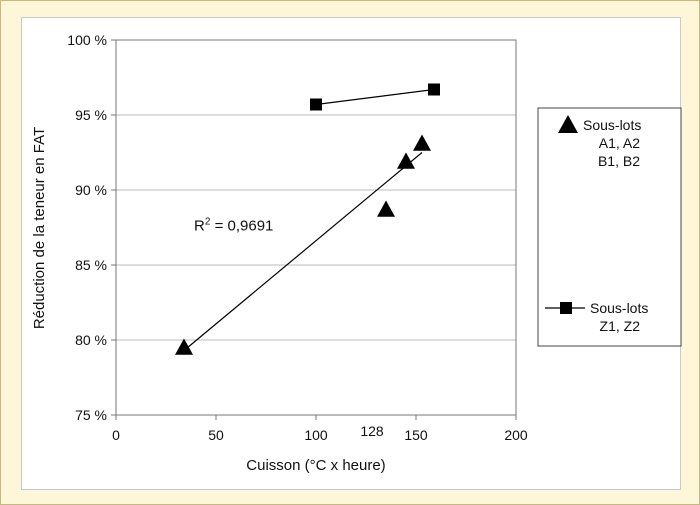 Image resolution: width=700 pixels, height=505 pixels. What do you see at coordinates (91, 227) in the screenshot?
I see `y-tick-labels: 75 % 80 % 85 % 90 % 95 % 100 %` at bounding box center [91, 227].